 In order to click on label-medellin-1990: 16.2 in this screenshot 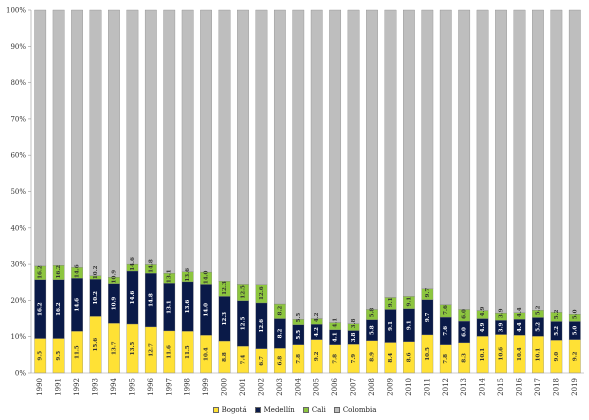, I will do `click(41, 309)`.